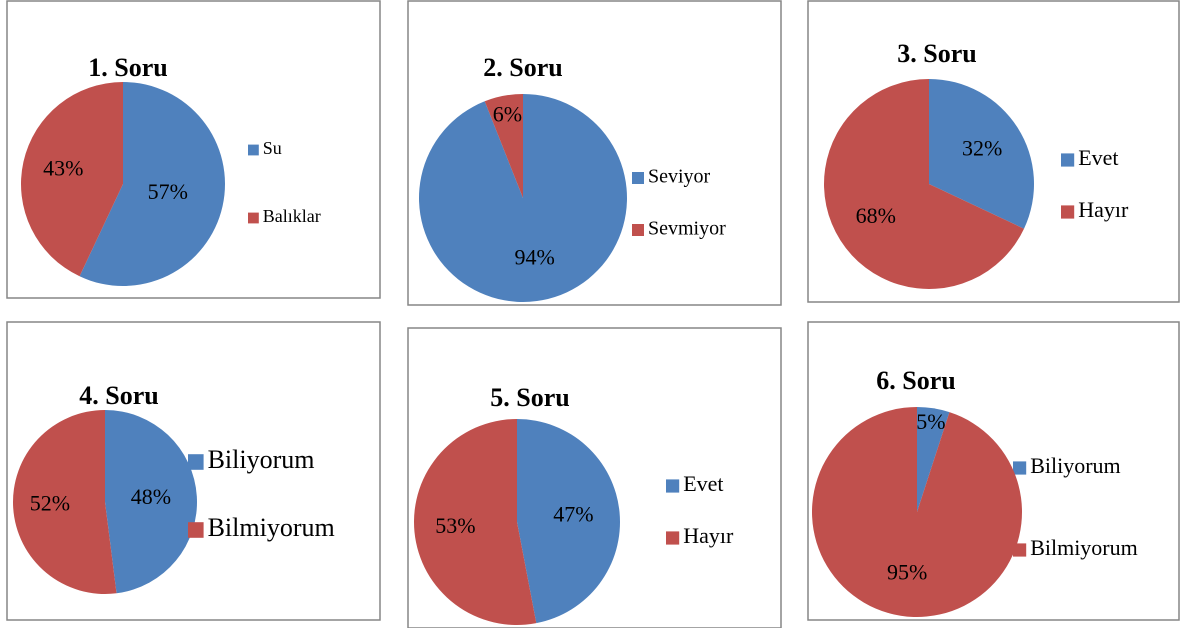 The width and height of the screenshot is (1184, 628). Describe the element at coordinates (687, 229) in the screenshot. I see `legend-label: Sevmiyor` at that location.